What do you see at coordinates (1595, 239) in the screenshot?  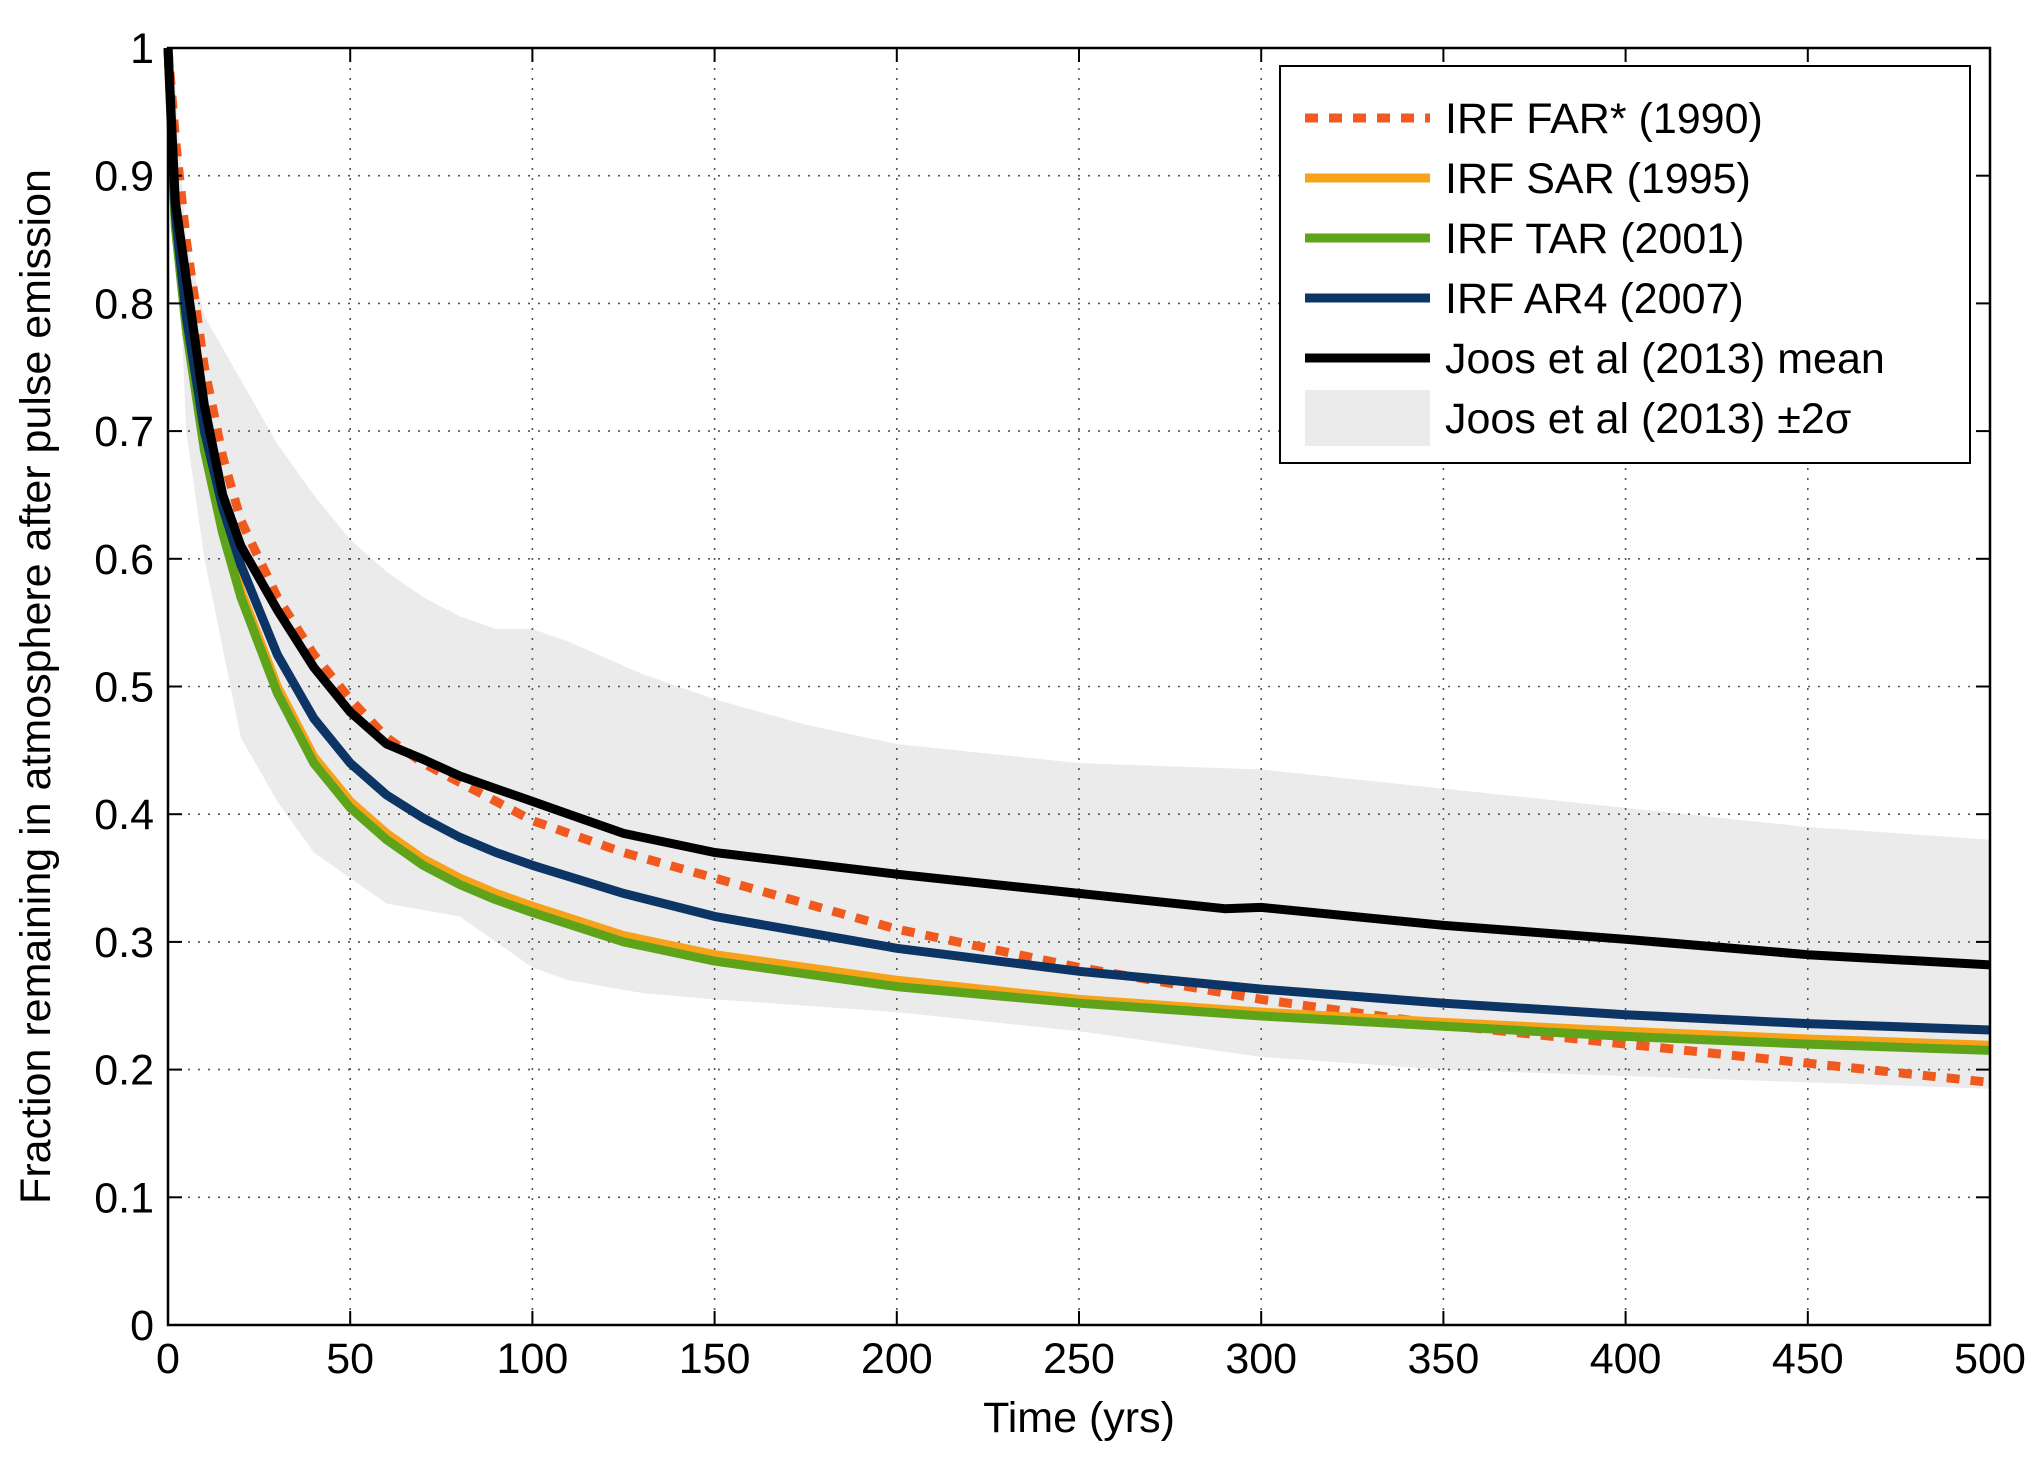 I see `legend-label: IRF TAR (2001)` at bounding box center [1595, 239].